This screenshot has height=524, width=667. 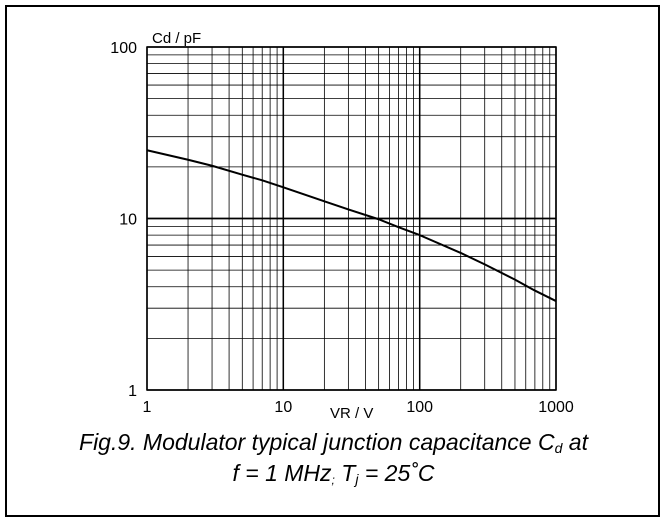 What do you see at coordinates (123, 48) in the screenshot?
I see `y-tick-label: 100` at bounding box center [123, 48].